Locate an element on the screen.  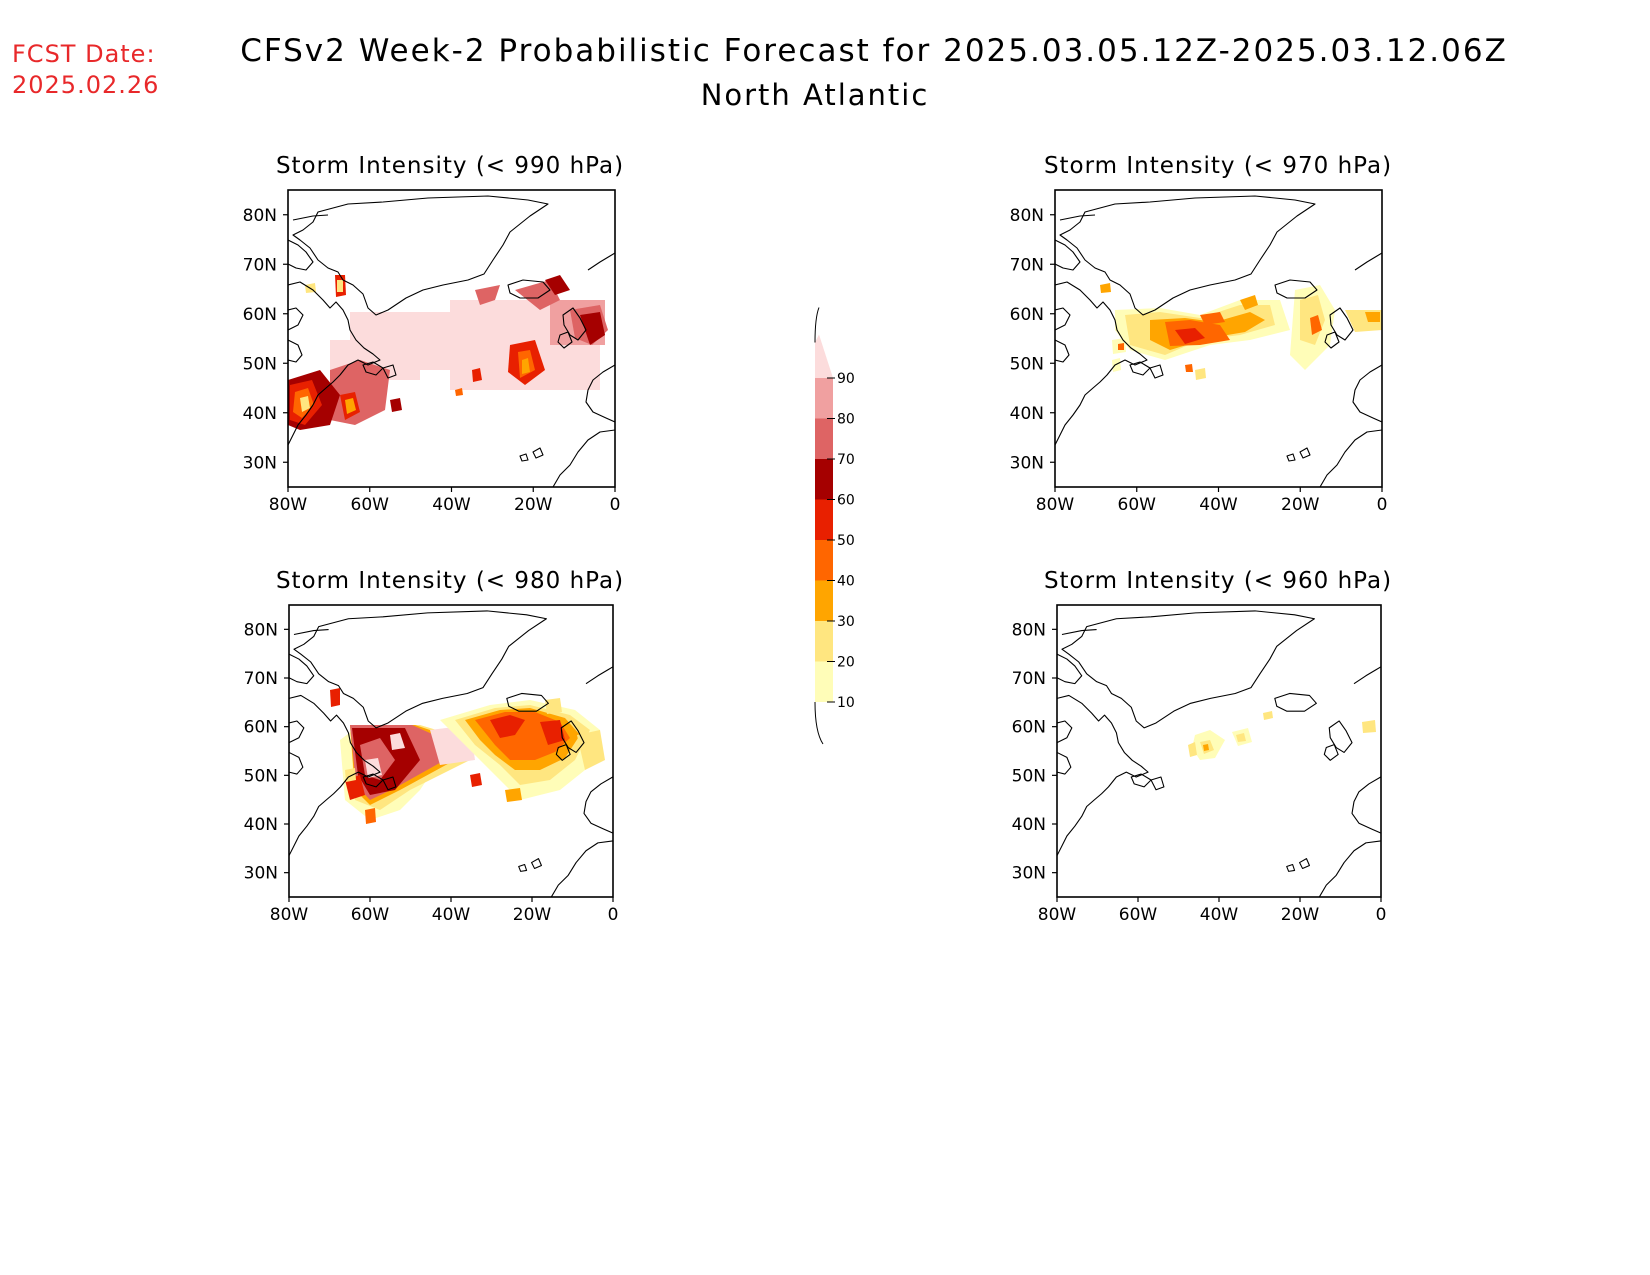
map-frame is located at coordinates (1219, 751).